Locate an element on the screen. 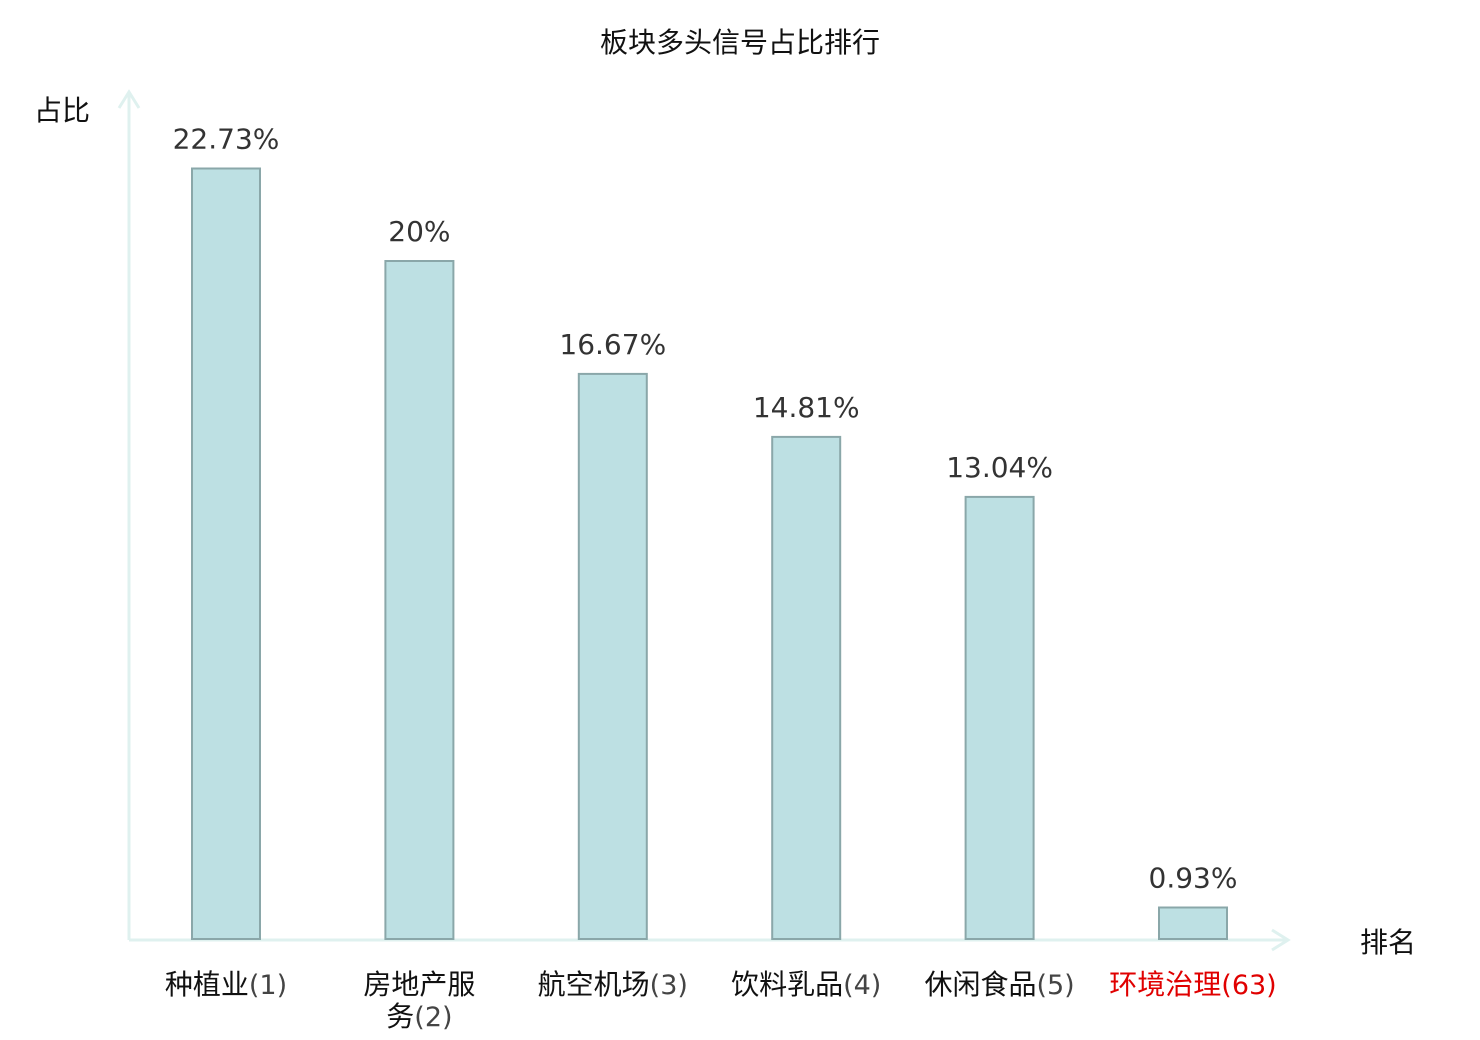 The height and width of the screenshot is (1040, 1480). value-label-2: 20% is located at coordinates (419, 231).